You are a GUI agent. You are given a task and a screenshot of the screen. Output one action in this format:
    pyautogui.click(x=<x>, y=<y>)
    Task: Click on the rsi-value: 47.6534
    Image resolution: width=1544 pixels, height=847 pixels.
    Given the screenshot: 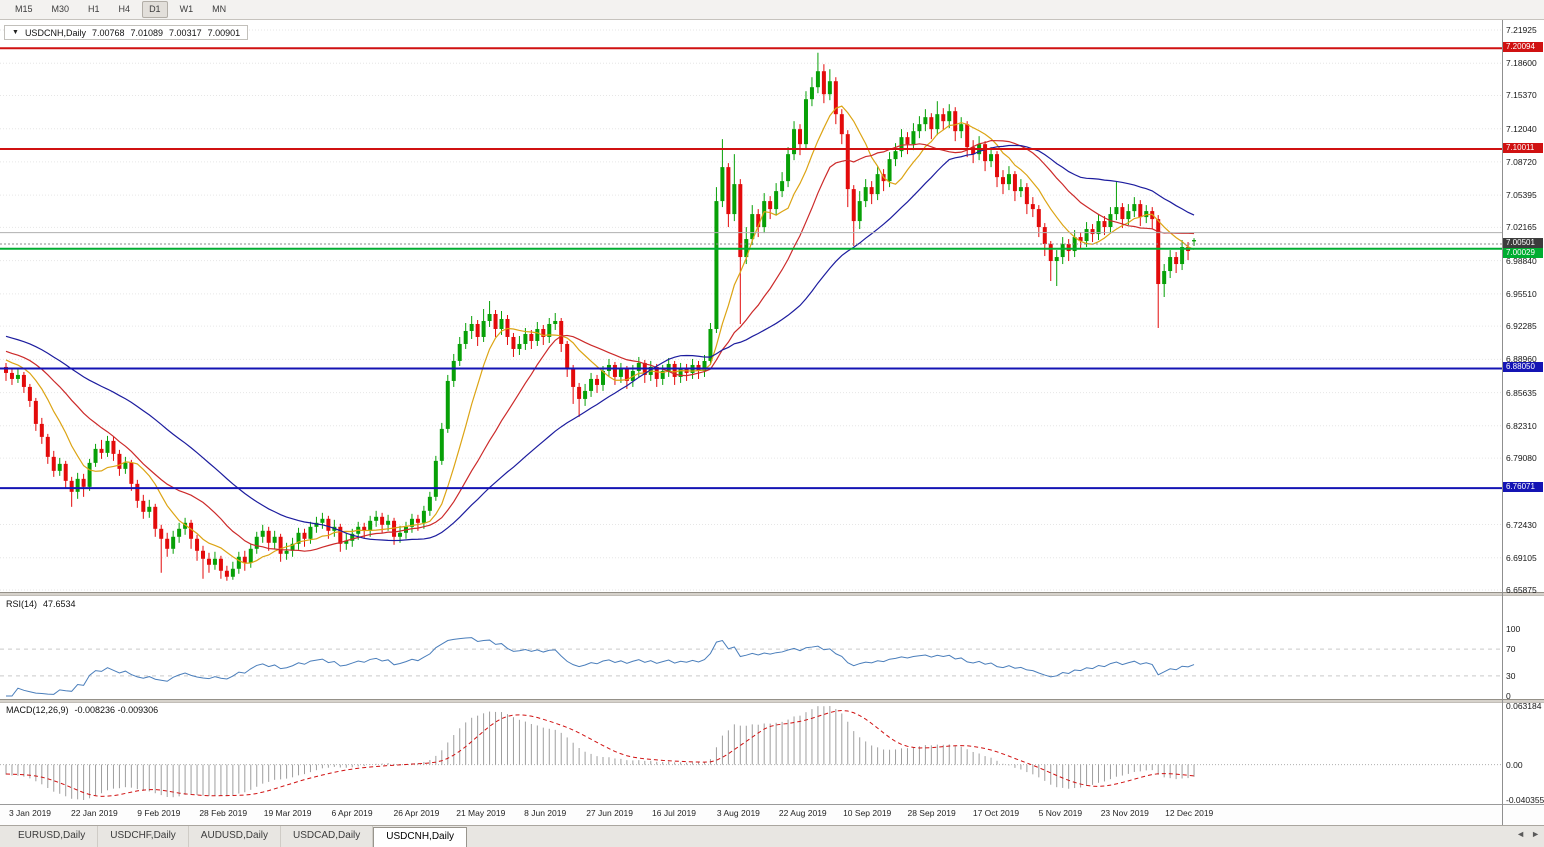 What is the action you would take?
    pyautogui.click(x=59, y=604)
    